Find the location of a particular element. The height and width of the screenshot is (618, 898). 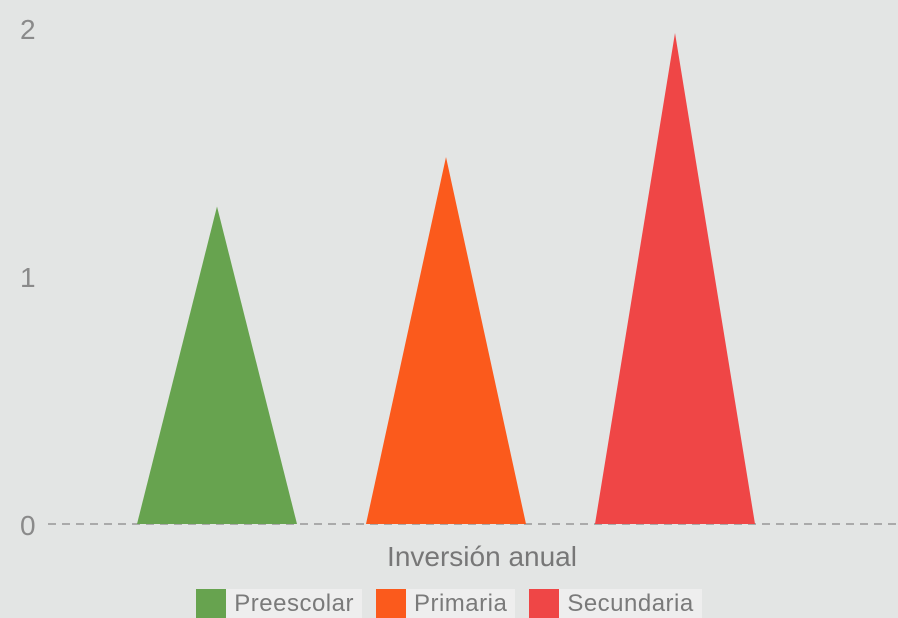

legend: Preescolar Primaria Secundaria is located at coordinates (449, 603).